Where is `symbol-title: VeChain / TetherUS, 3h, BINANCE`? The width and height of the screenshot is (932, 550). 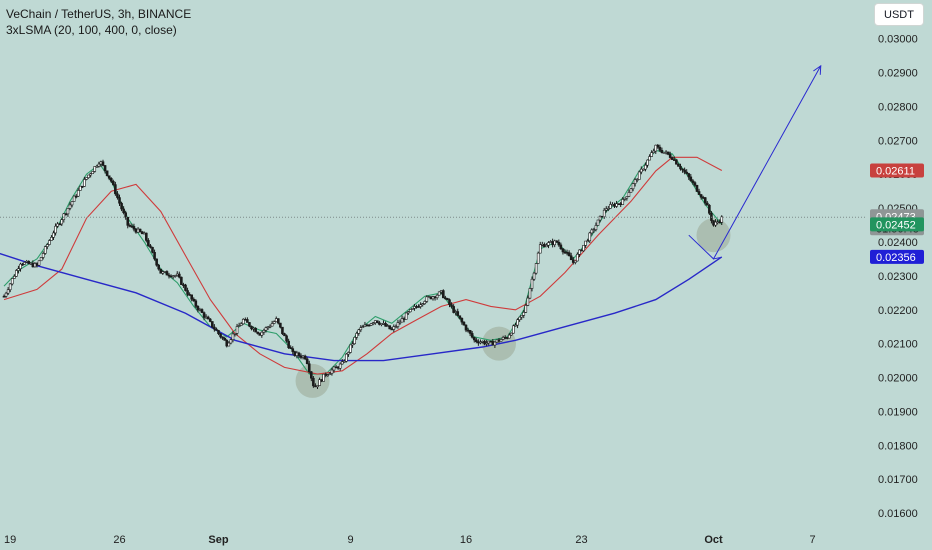
symbol-title: VeChain / TetherUS, 3h, BINANCE is located at coordinates (99, 14).